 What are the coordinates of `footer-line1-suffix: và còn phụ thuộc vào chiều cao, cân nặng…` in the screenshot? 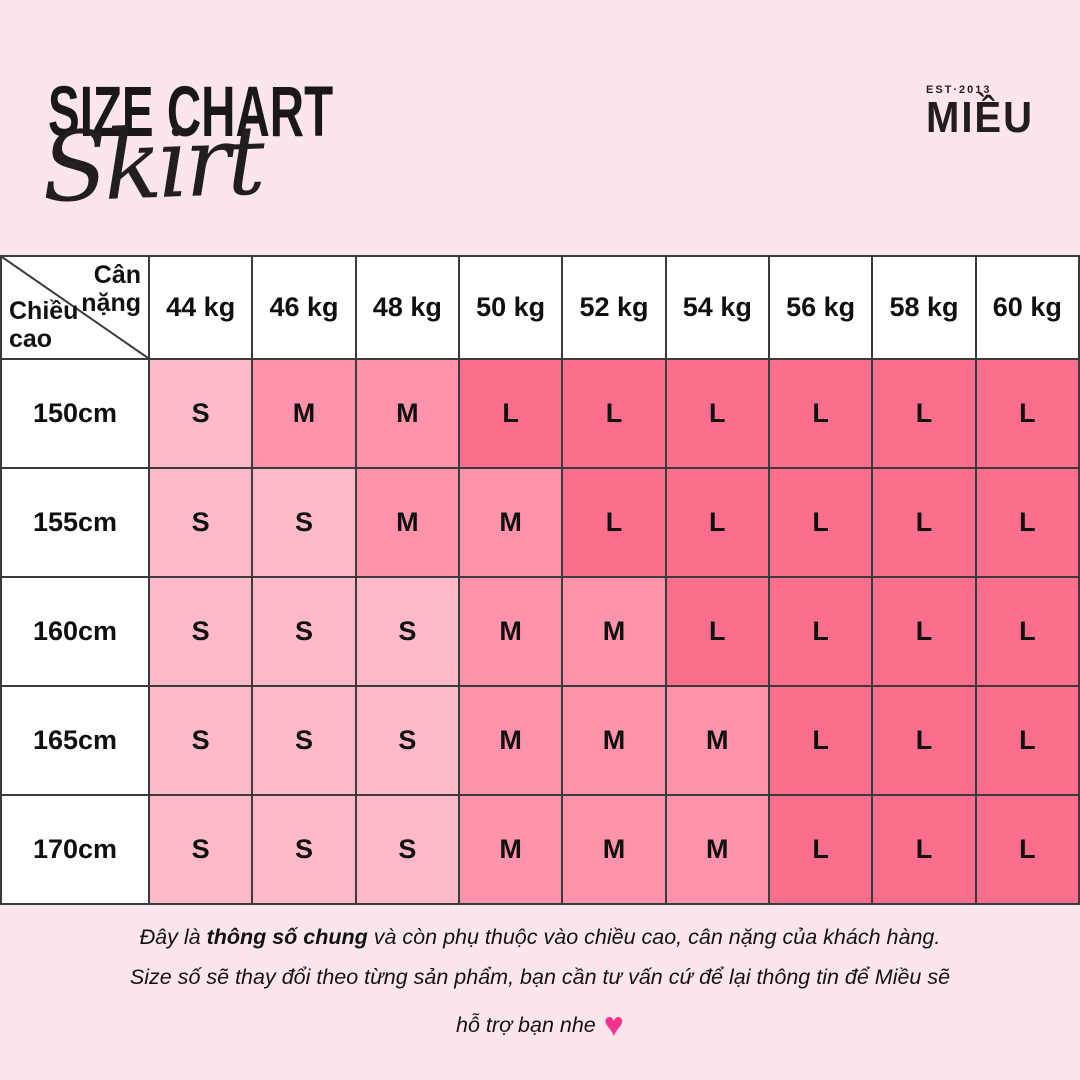 It's located at (654, 937).